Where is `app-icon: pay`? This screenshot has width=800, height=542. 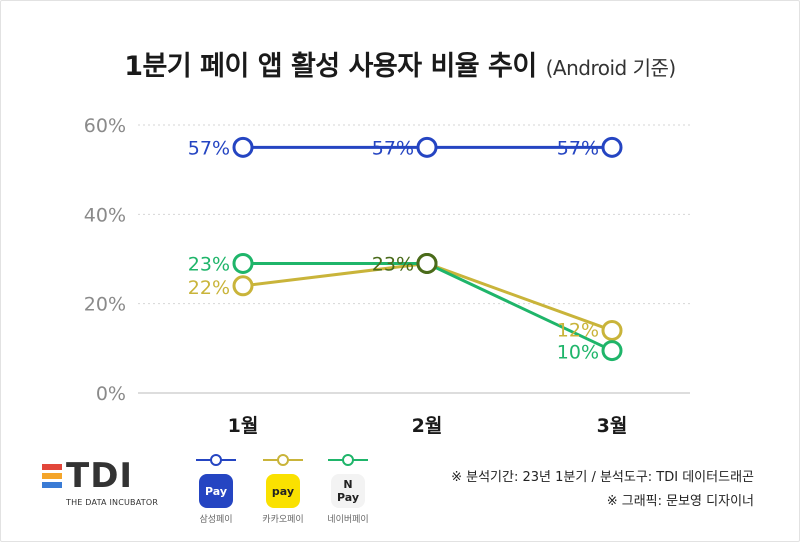
app-icon: pay is located at coordinates (283, 491).